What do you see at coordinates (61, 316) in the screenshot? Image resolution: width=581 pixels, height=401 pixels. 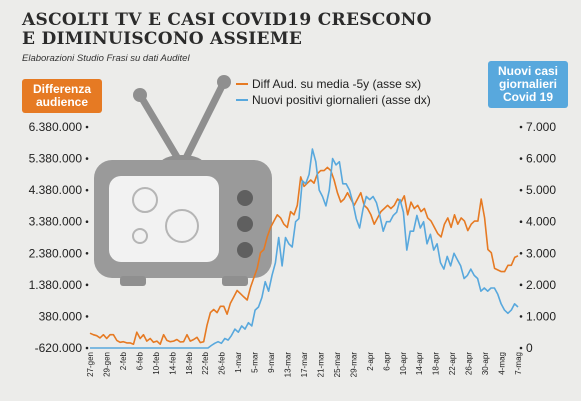 I see `y-left-tick-label: 380.000` at bounding box center [61, 316].